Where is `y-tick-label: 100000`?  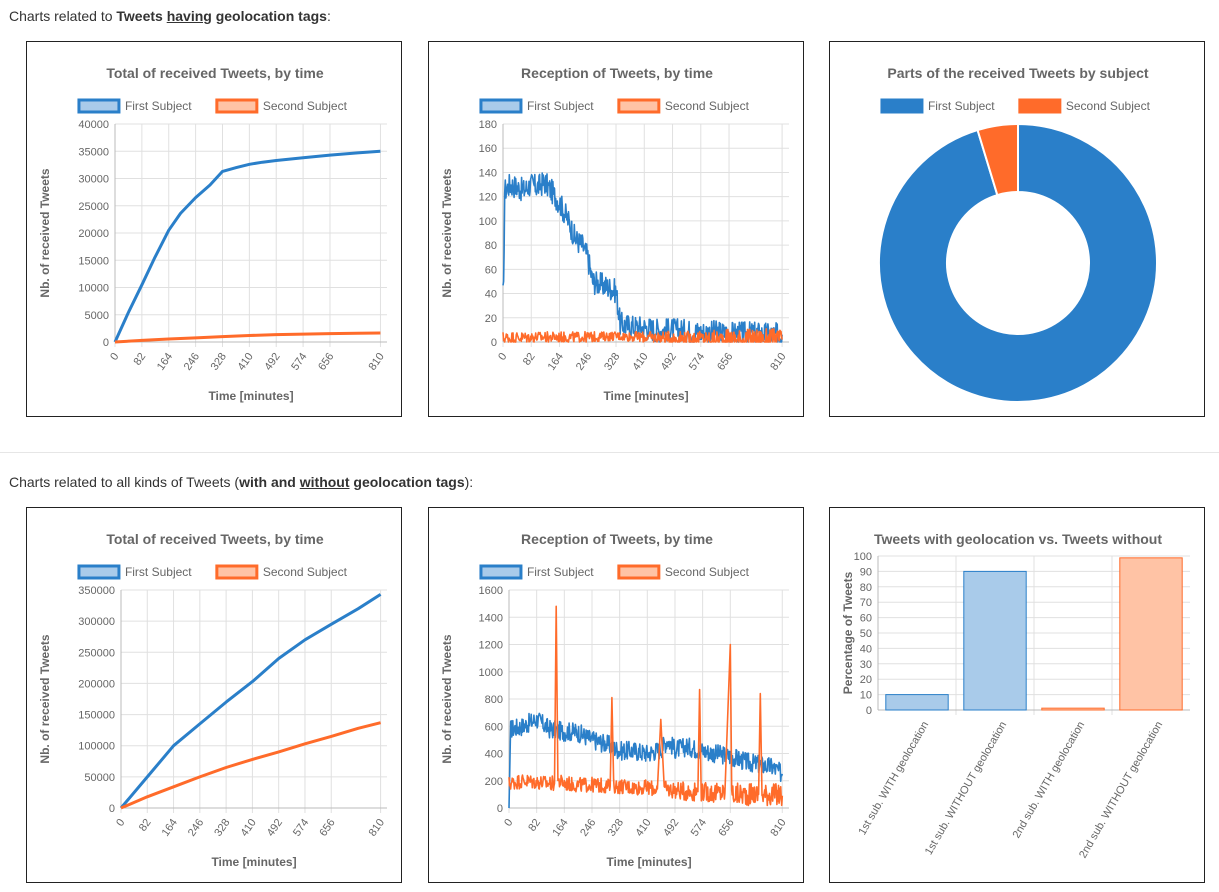 y-tick-label: 100000 is located at coordinates (96, 747).